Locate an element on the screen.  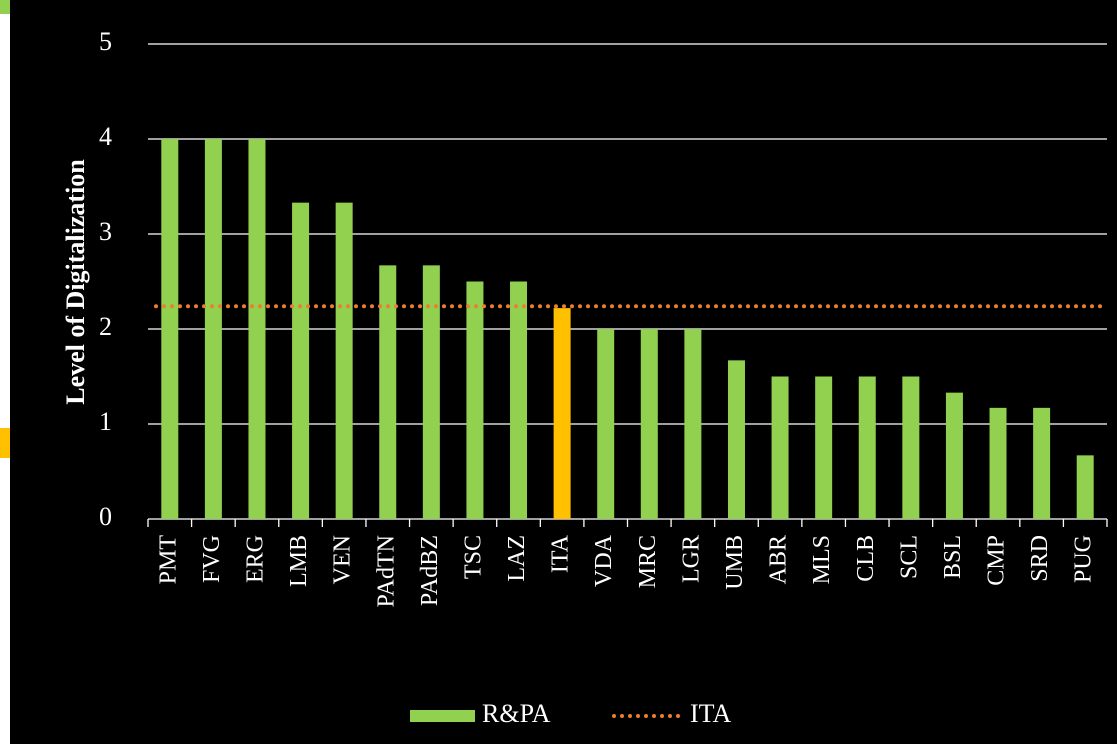
legend-swatch is located at coordinates (442, 716).